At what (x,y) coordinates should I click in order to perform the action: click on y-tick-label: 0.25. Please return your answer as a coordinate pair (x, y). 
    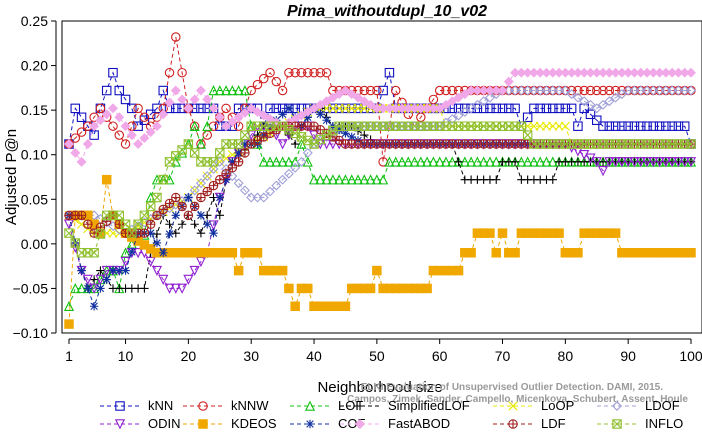
    Looking at the image, I should click on (34, 21).